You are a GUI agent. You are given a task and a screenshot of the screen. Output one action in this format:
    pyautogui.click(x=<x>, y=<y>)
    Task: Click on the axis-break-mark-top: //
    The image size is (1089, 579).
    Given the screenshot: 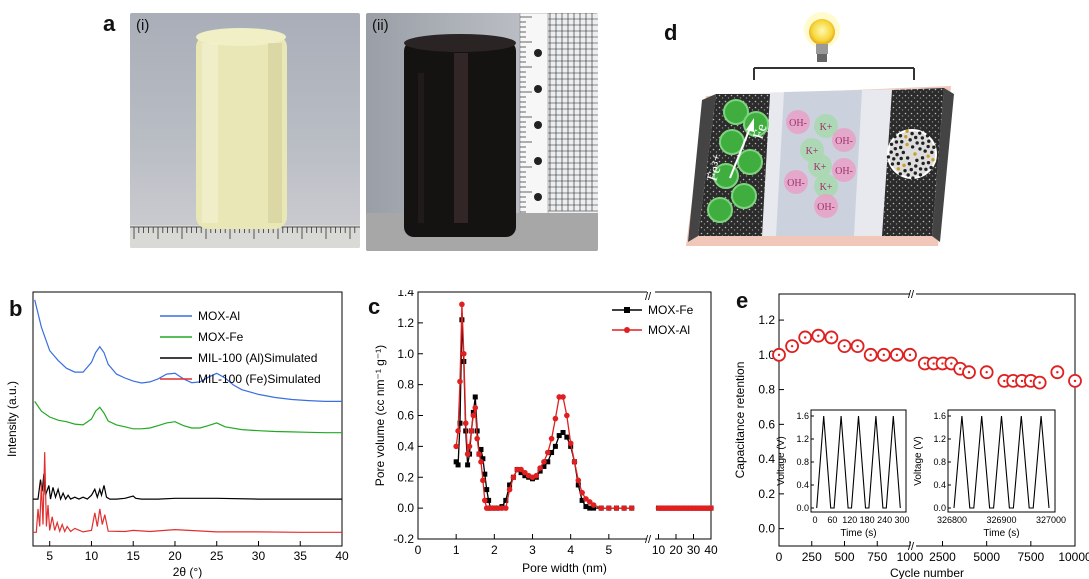 What is the action you would take?
    pyautogui.click(x=648, y=297)
    